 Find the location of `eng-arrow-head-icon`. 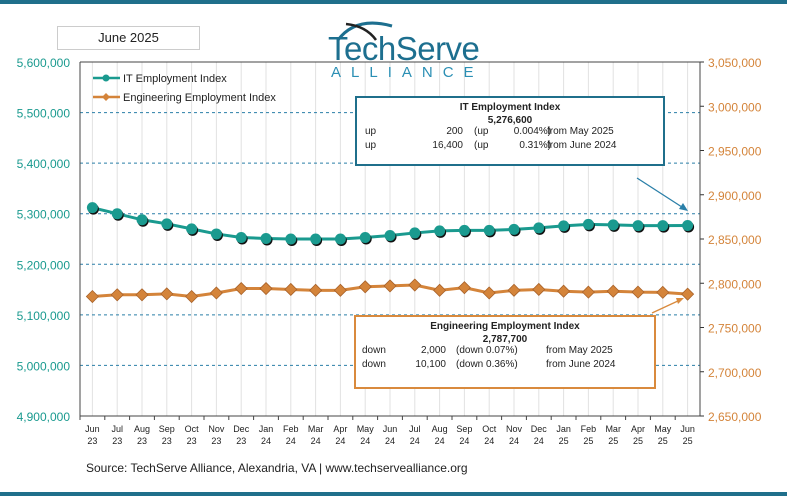

eng-arrow-head-icon is located at coordinates (680, 301).